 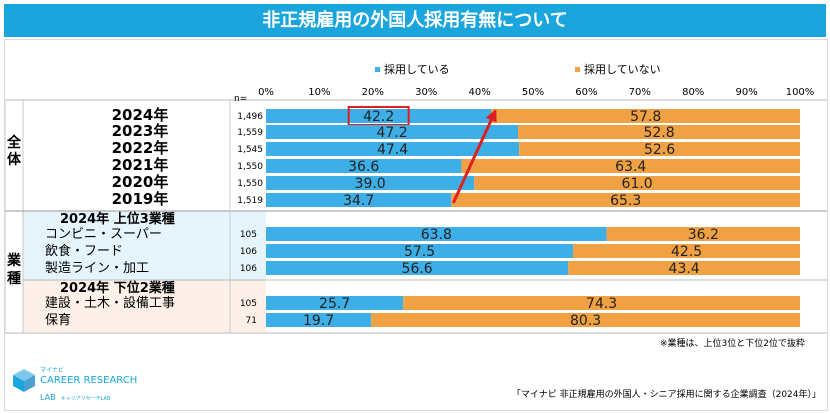 I want to click on row-n: 1,496, so click(x=250, y=117).